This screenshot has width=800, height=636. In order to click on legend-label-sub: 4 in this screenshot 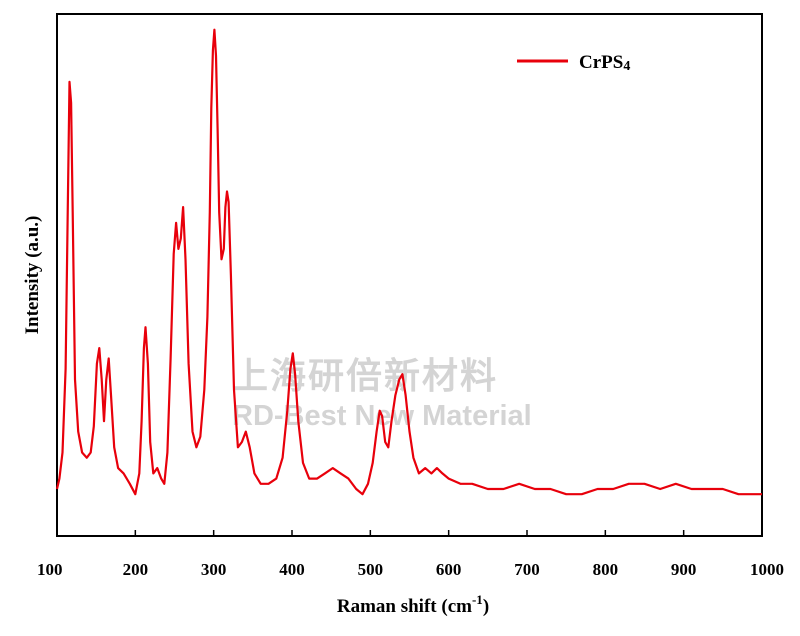, I will do `click(626, 66)`.